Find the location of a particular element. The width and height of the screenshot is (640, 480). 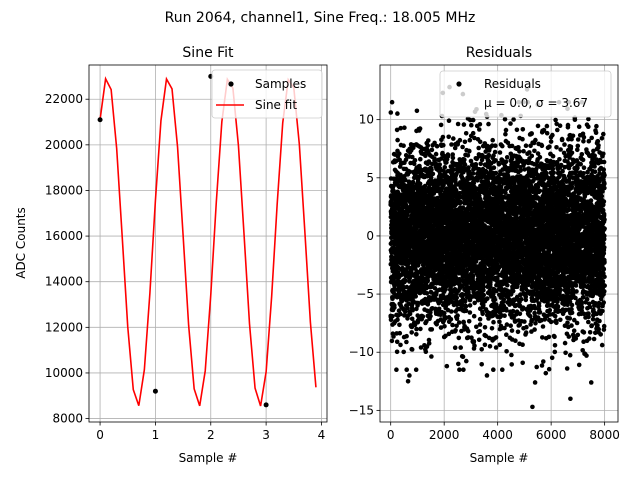

sine-fit-xtick-label: 2 is located at coordinates (211, 435).